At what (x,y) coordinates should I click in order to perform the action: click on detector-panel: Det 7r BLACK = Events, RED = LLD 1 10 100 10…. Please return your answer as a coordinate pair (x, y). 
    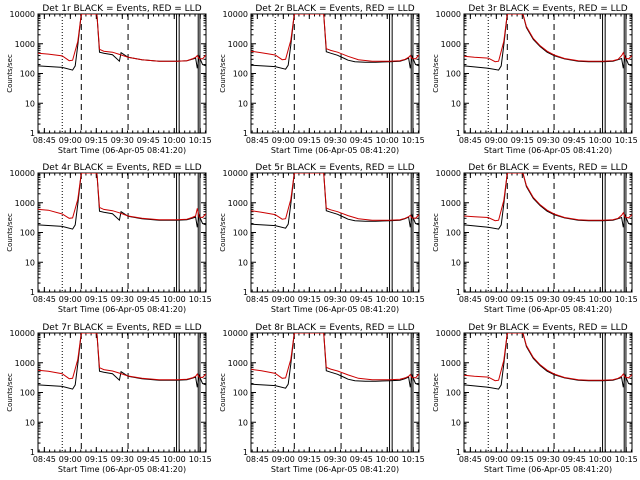
    Looking at the image, I should click on (109, 398).